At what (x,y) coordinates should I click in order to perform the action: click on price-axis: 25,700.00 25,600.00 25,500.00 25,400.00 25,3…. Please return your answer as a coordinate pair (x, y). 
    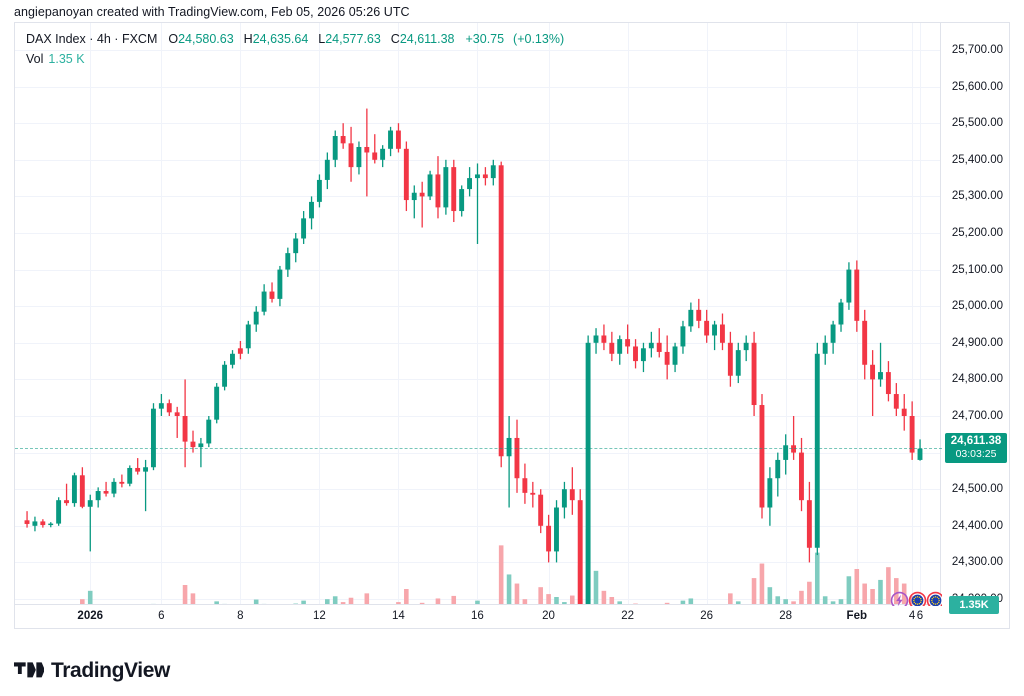
    Looking at the image, I should click on (974, 325).